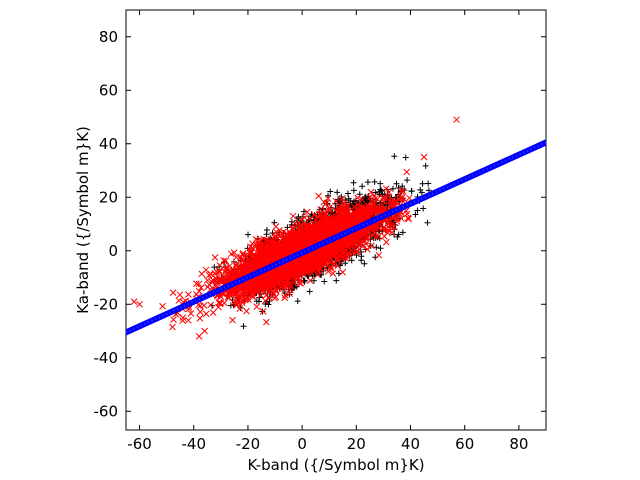 The image size is (640, 480). What do you see at coordinates (106, 304) in the screenshot?
I see `y-tick-label: -20` at bounding box center [106, 304].